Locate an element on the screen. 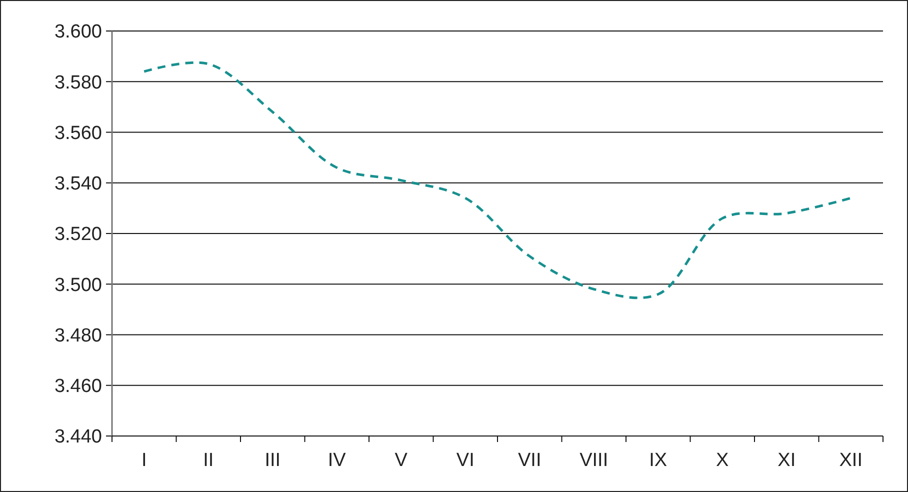 The width and height of the screenshot is (908, 492). y-tick-label: 3.520 is located at coordinates (78, 235).